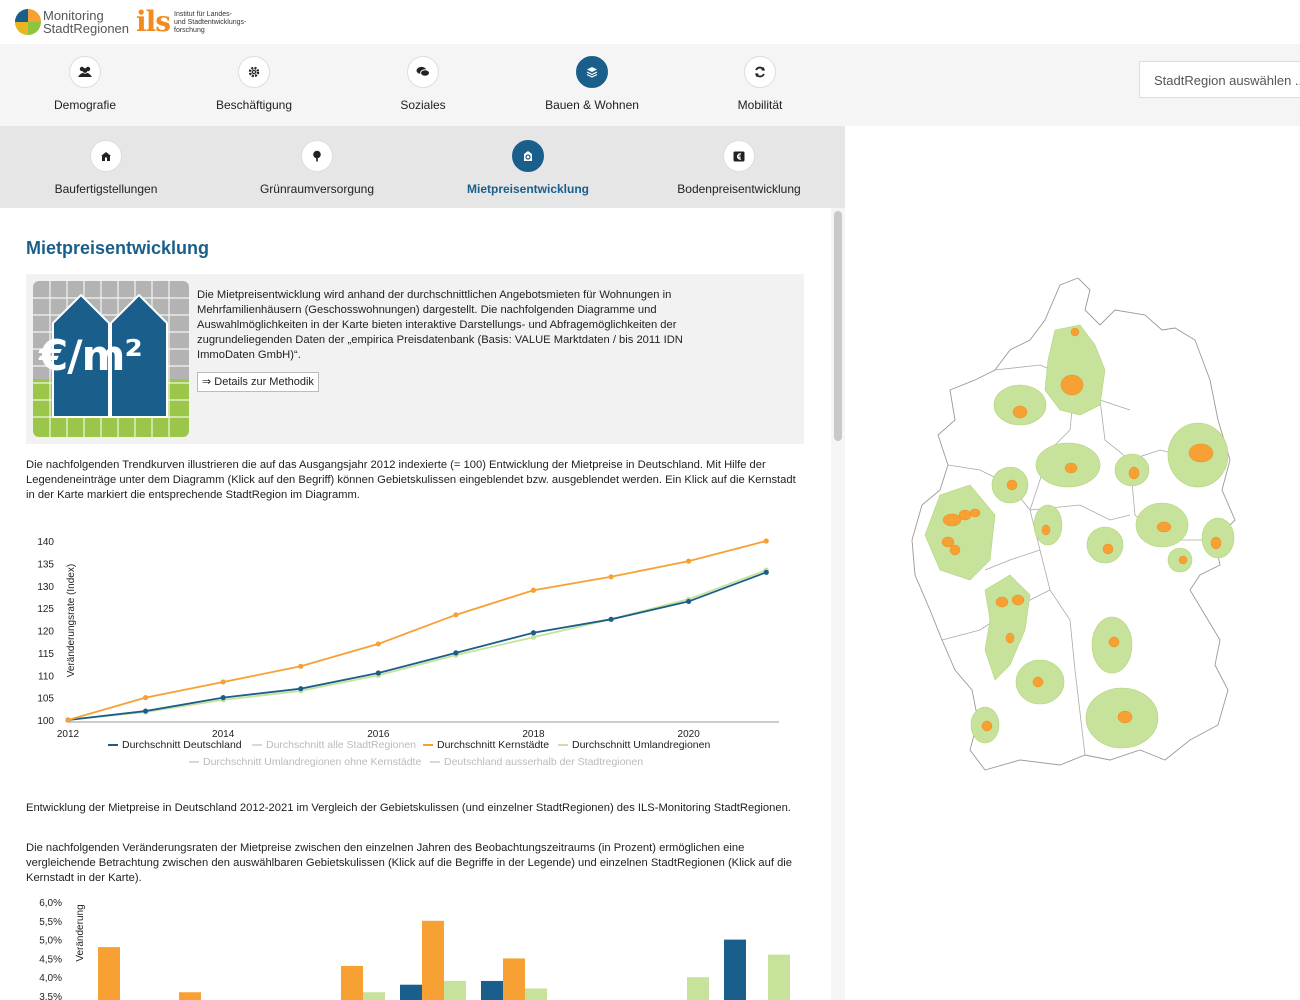 This screenshot has width=1300, height=1000. Describe the element at coordinates (85, 105) in the screenshot. I see `topic-label: Demografie` at that location.